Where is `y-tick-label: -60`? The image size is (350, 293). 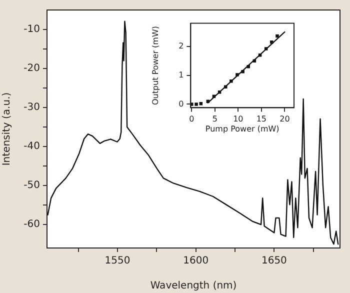 y-tick-label: -60 is located at coordinates (32, 224).